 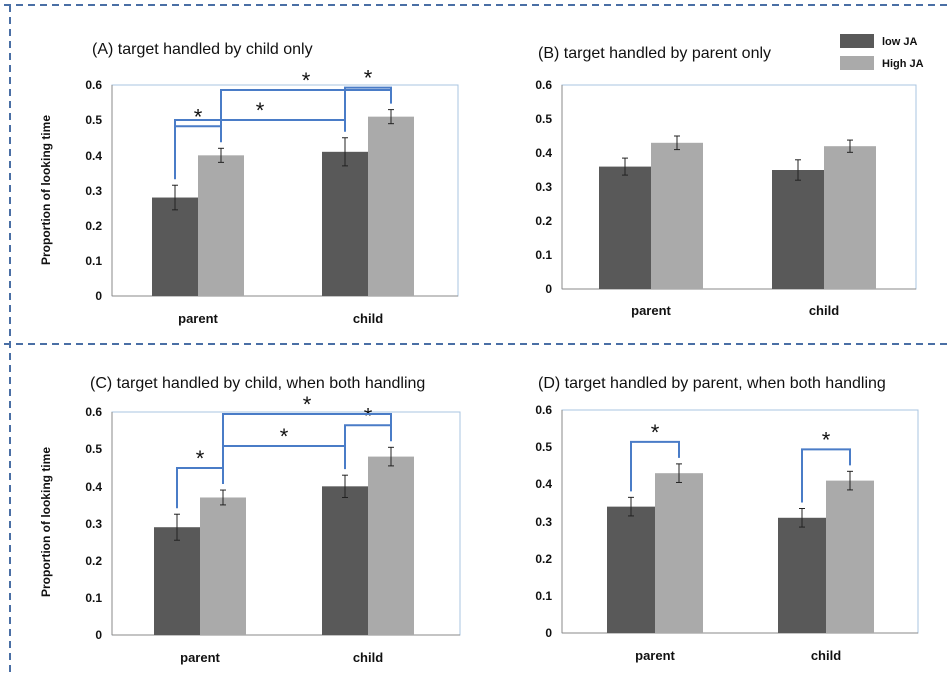 What do you see at coordinates (882, 52) in the screenshot?
I see `legend: low JA High JA` at bounding box center [882, 52].